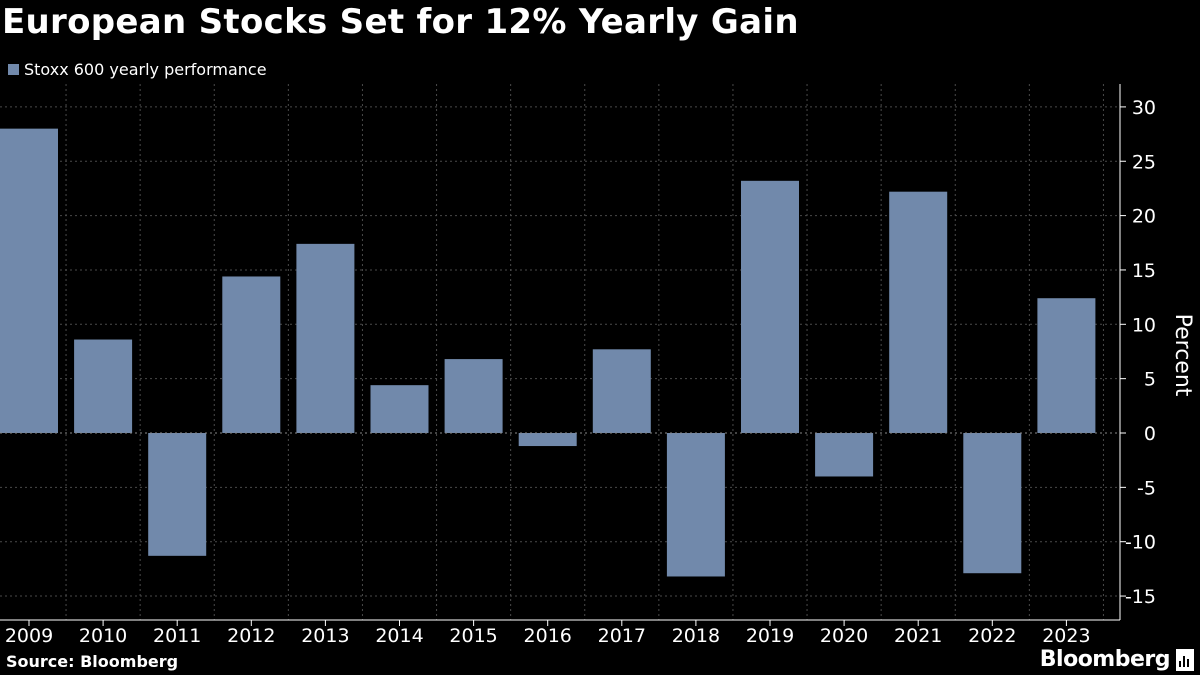 This screenshot has width=1200, height=675. I want to click on x-tick-label: 2019, so click(770, 636).